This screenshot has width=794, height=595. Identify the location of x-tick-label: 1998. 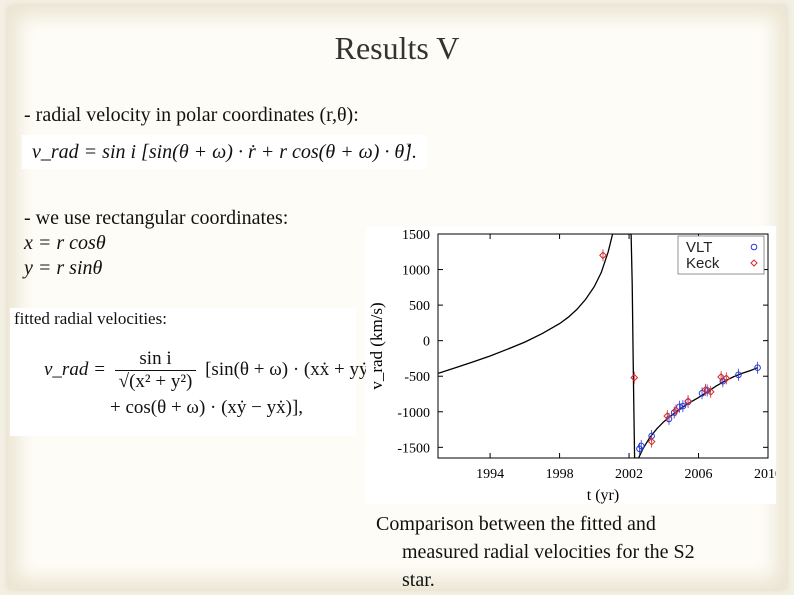
(560, 474).